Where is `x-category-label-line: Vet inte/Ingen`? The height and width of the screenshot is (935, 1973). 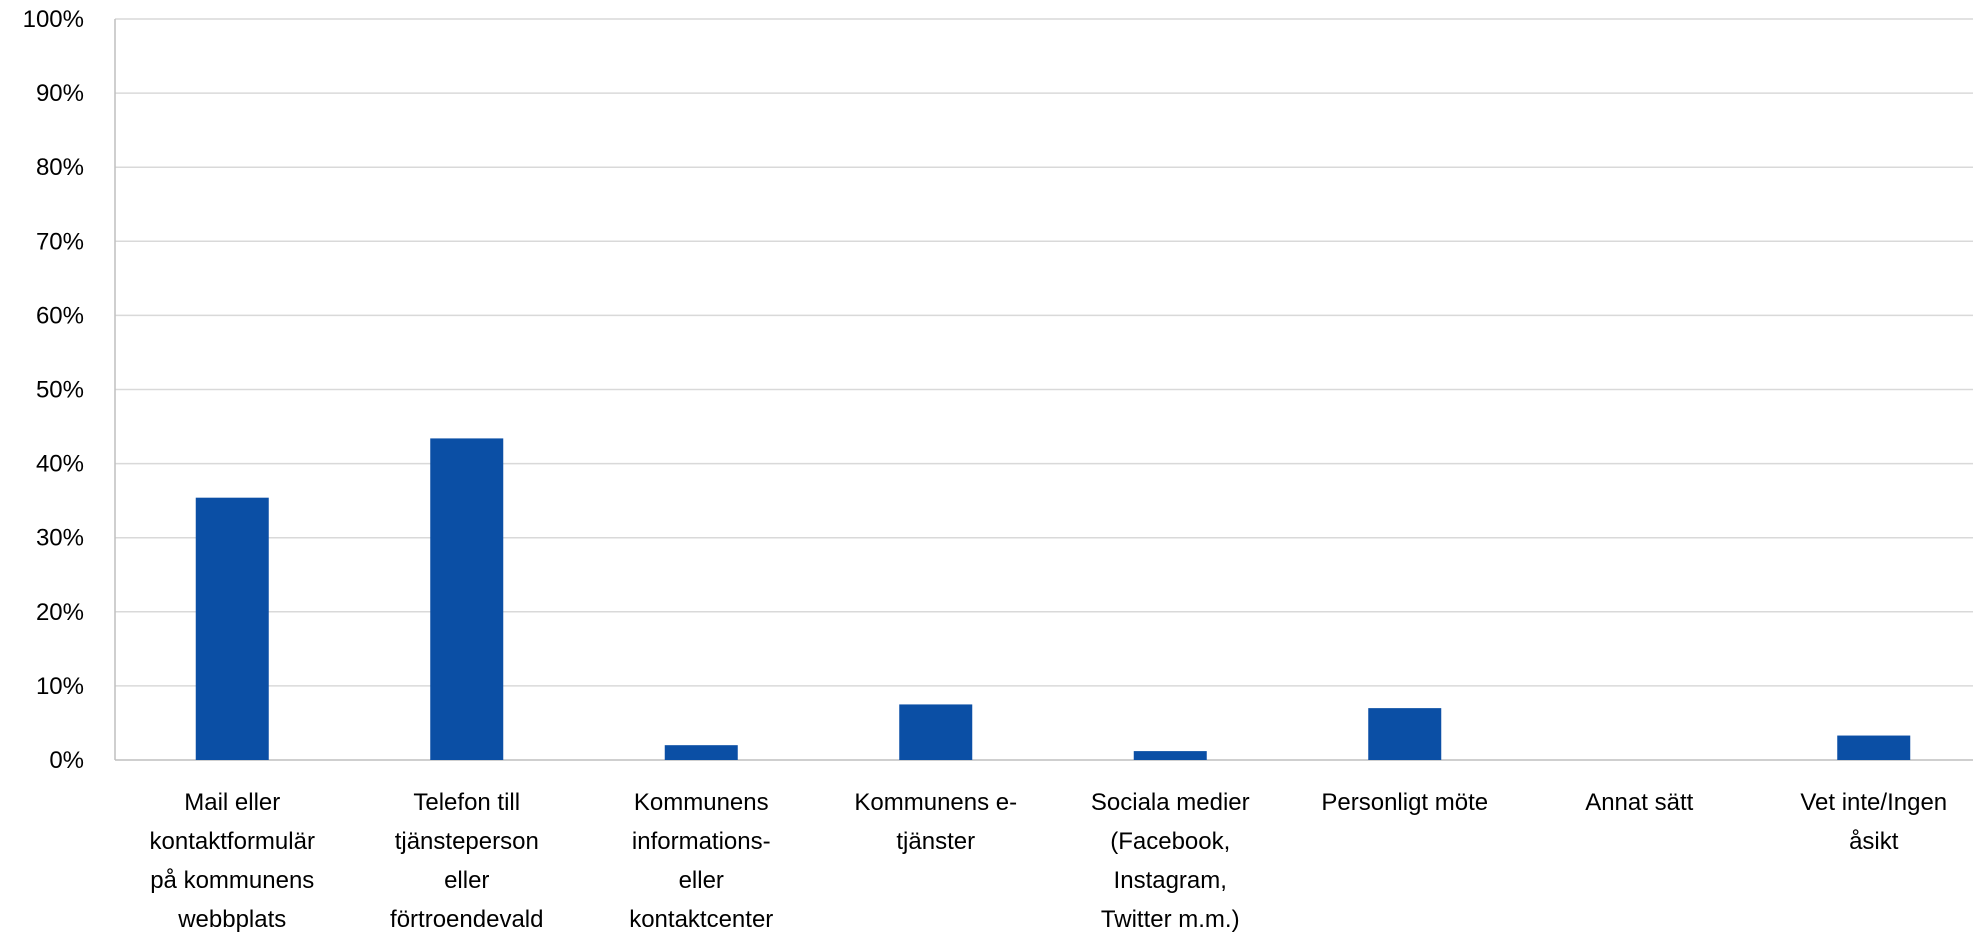 x-category-label-line: Vet inte/Ingen is located at coordinates (1873, 802).